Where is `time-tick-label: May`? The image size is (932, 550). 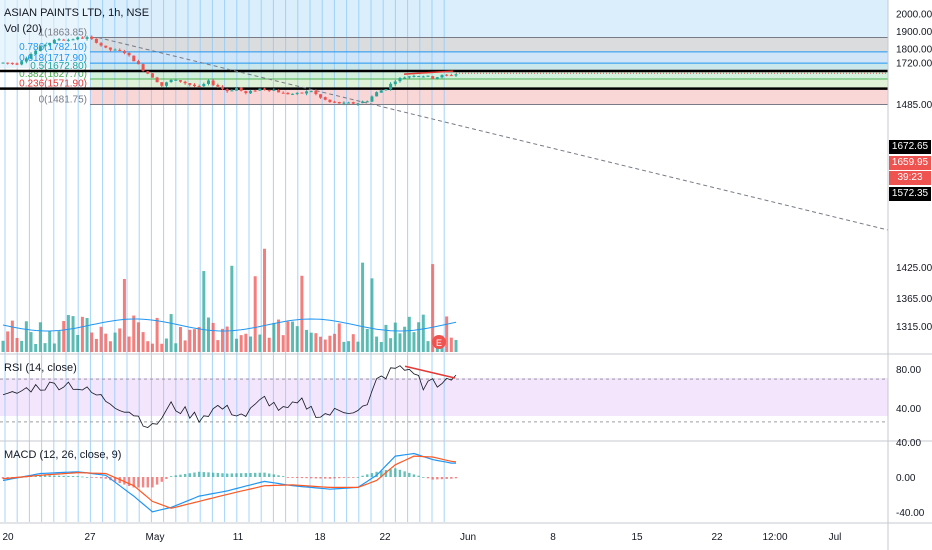 time-tick-label: May is located at coordinates (155, 537).